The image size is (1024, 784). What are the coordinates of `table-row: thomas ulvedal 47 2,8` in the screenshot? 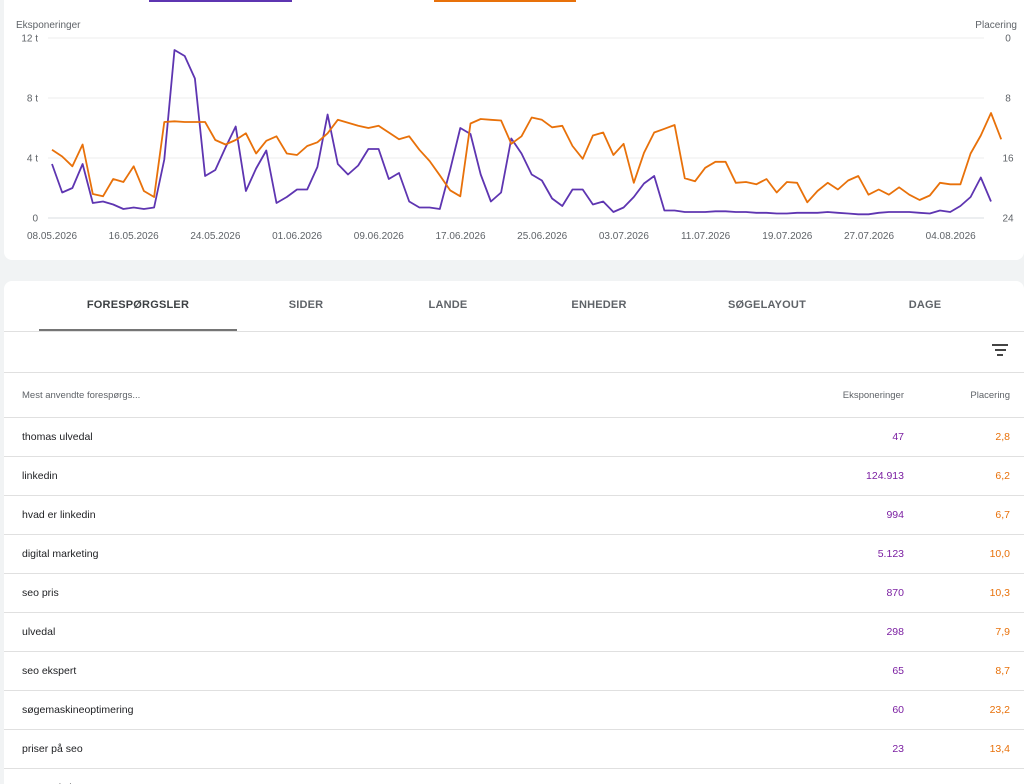 It's located at (514, 437).